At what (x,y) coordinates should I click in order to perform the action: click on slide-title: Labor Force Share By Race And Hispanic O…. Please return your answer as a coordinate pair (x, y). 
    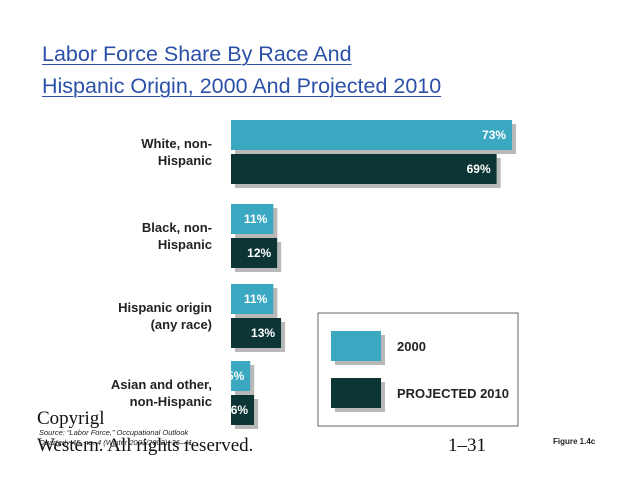
    Looking at the image, I should click on (241, 70).